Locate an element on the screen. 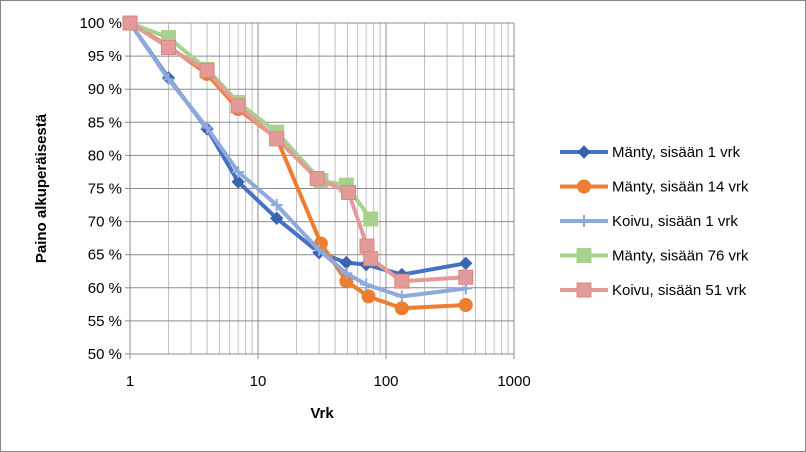  x-tick-label: 10 is located at coordinates (258, 381).